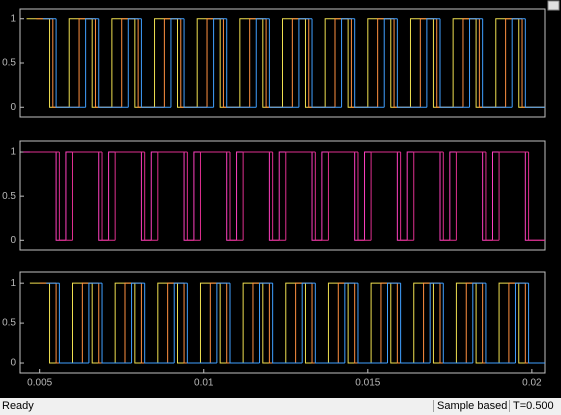 This screenshot has width=561, height=415. I want to click on undock-button, so click(553, 5).